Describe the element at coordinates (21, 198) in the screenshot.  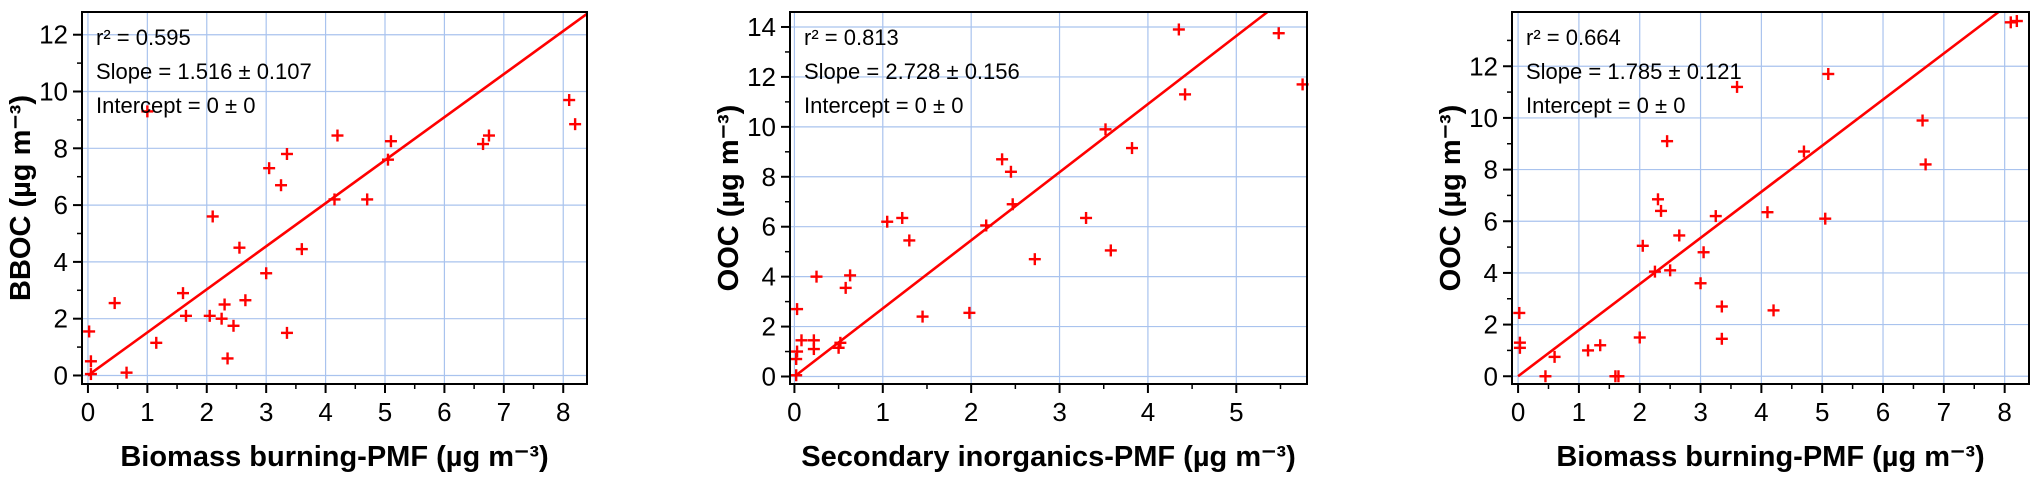
I see `y-axis-label: BBOC (µg m⁻³)` at that location.